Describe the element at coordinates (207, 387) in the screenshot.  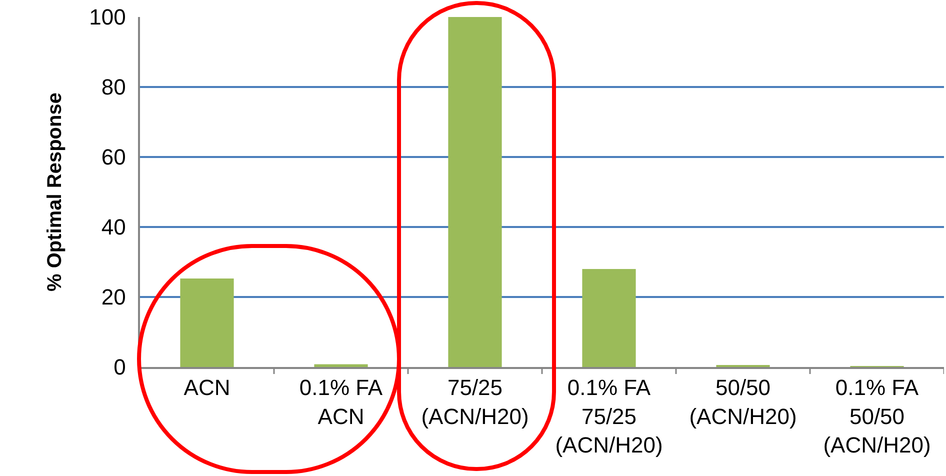
I see `x-tick-label: ACN` at that location.